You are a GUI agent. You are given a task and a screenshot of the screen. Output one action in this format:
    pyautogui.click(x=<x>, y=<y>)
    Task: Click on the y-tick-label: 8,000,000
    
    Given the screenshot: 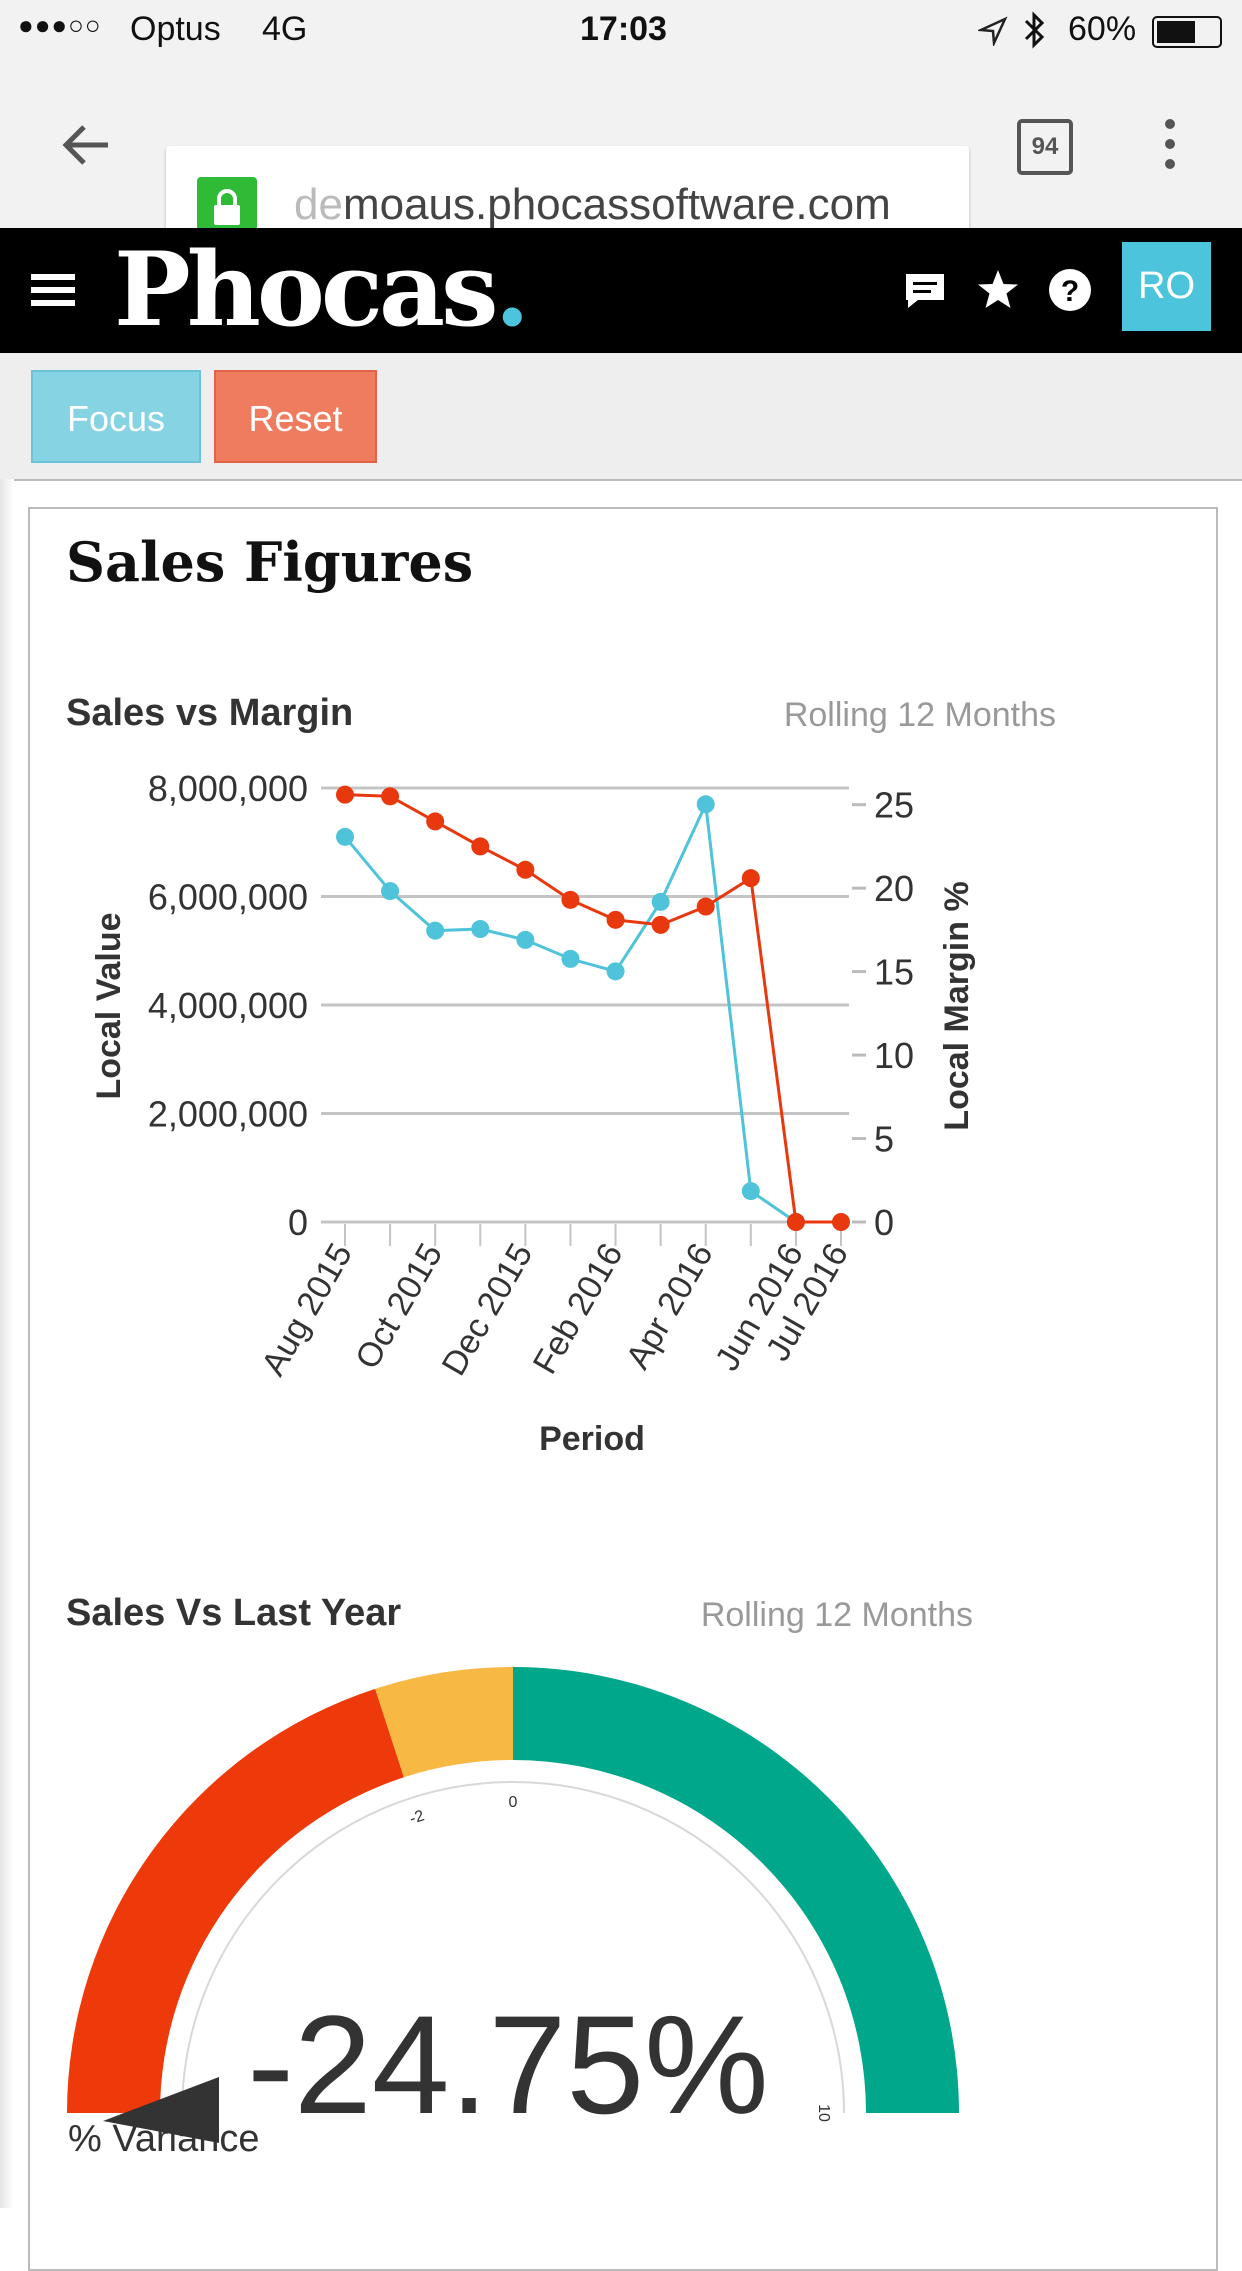 What is the action you would take?
    pyautogui.click(x=228, y=788)
    